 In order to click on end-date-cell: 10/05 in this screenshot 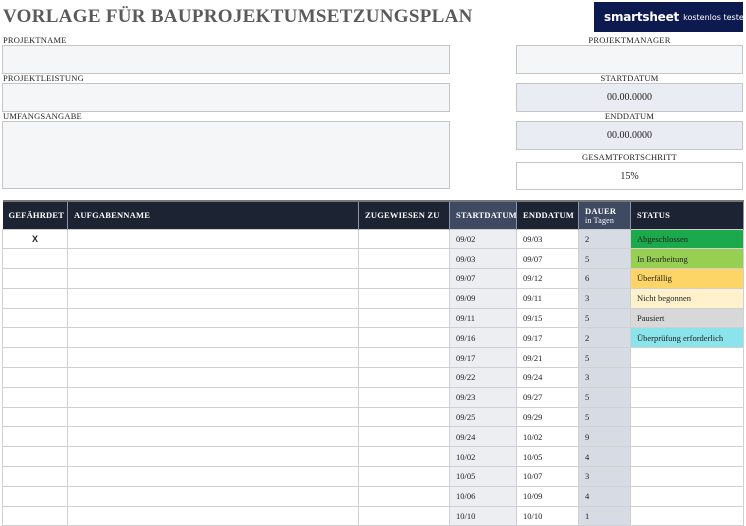, I will do `click(547, 457)`.